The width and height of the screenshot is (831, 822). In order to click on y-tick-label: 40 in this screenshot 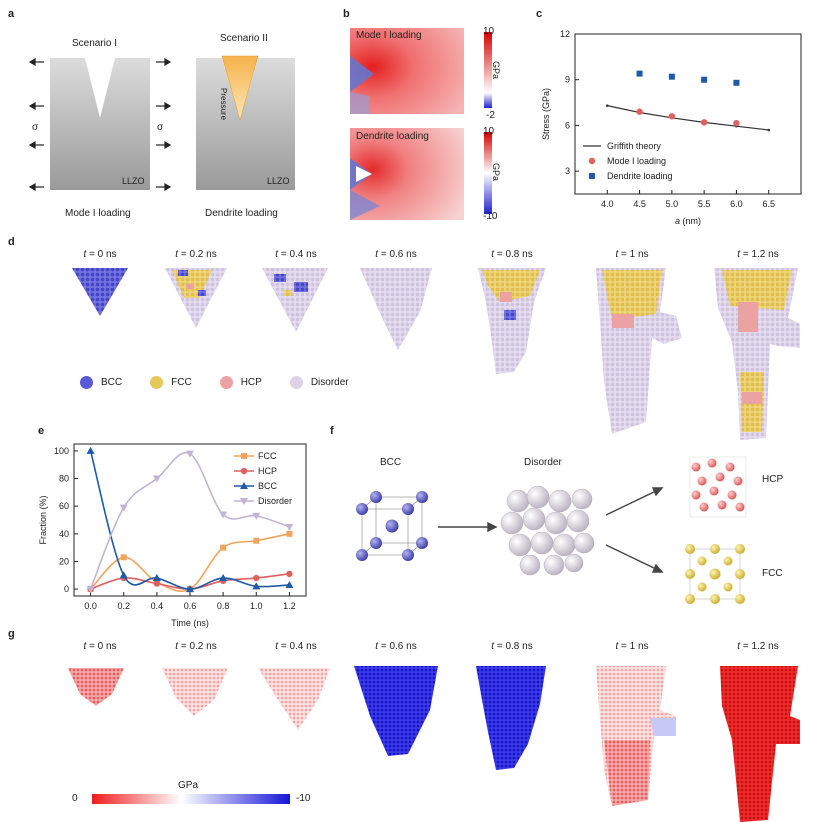, I will do `click(64, 534)`.